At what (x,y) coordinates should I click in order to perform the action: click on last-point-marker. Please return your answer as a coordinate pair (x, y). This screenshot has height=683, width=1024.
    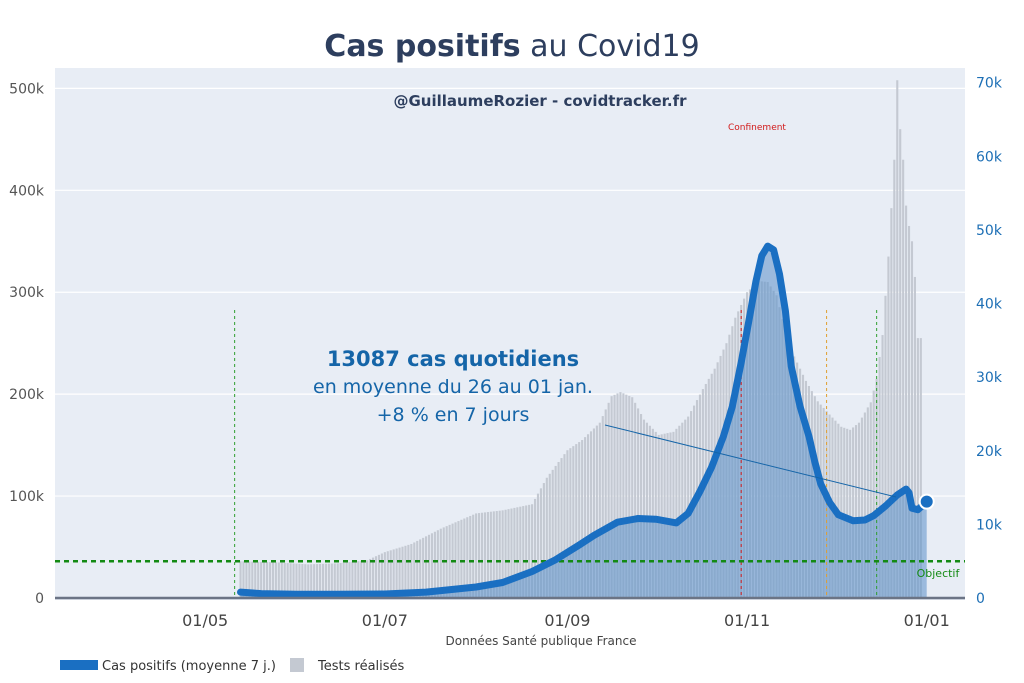
    Looking at the image, I should click on (926, 501).